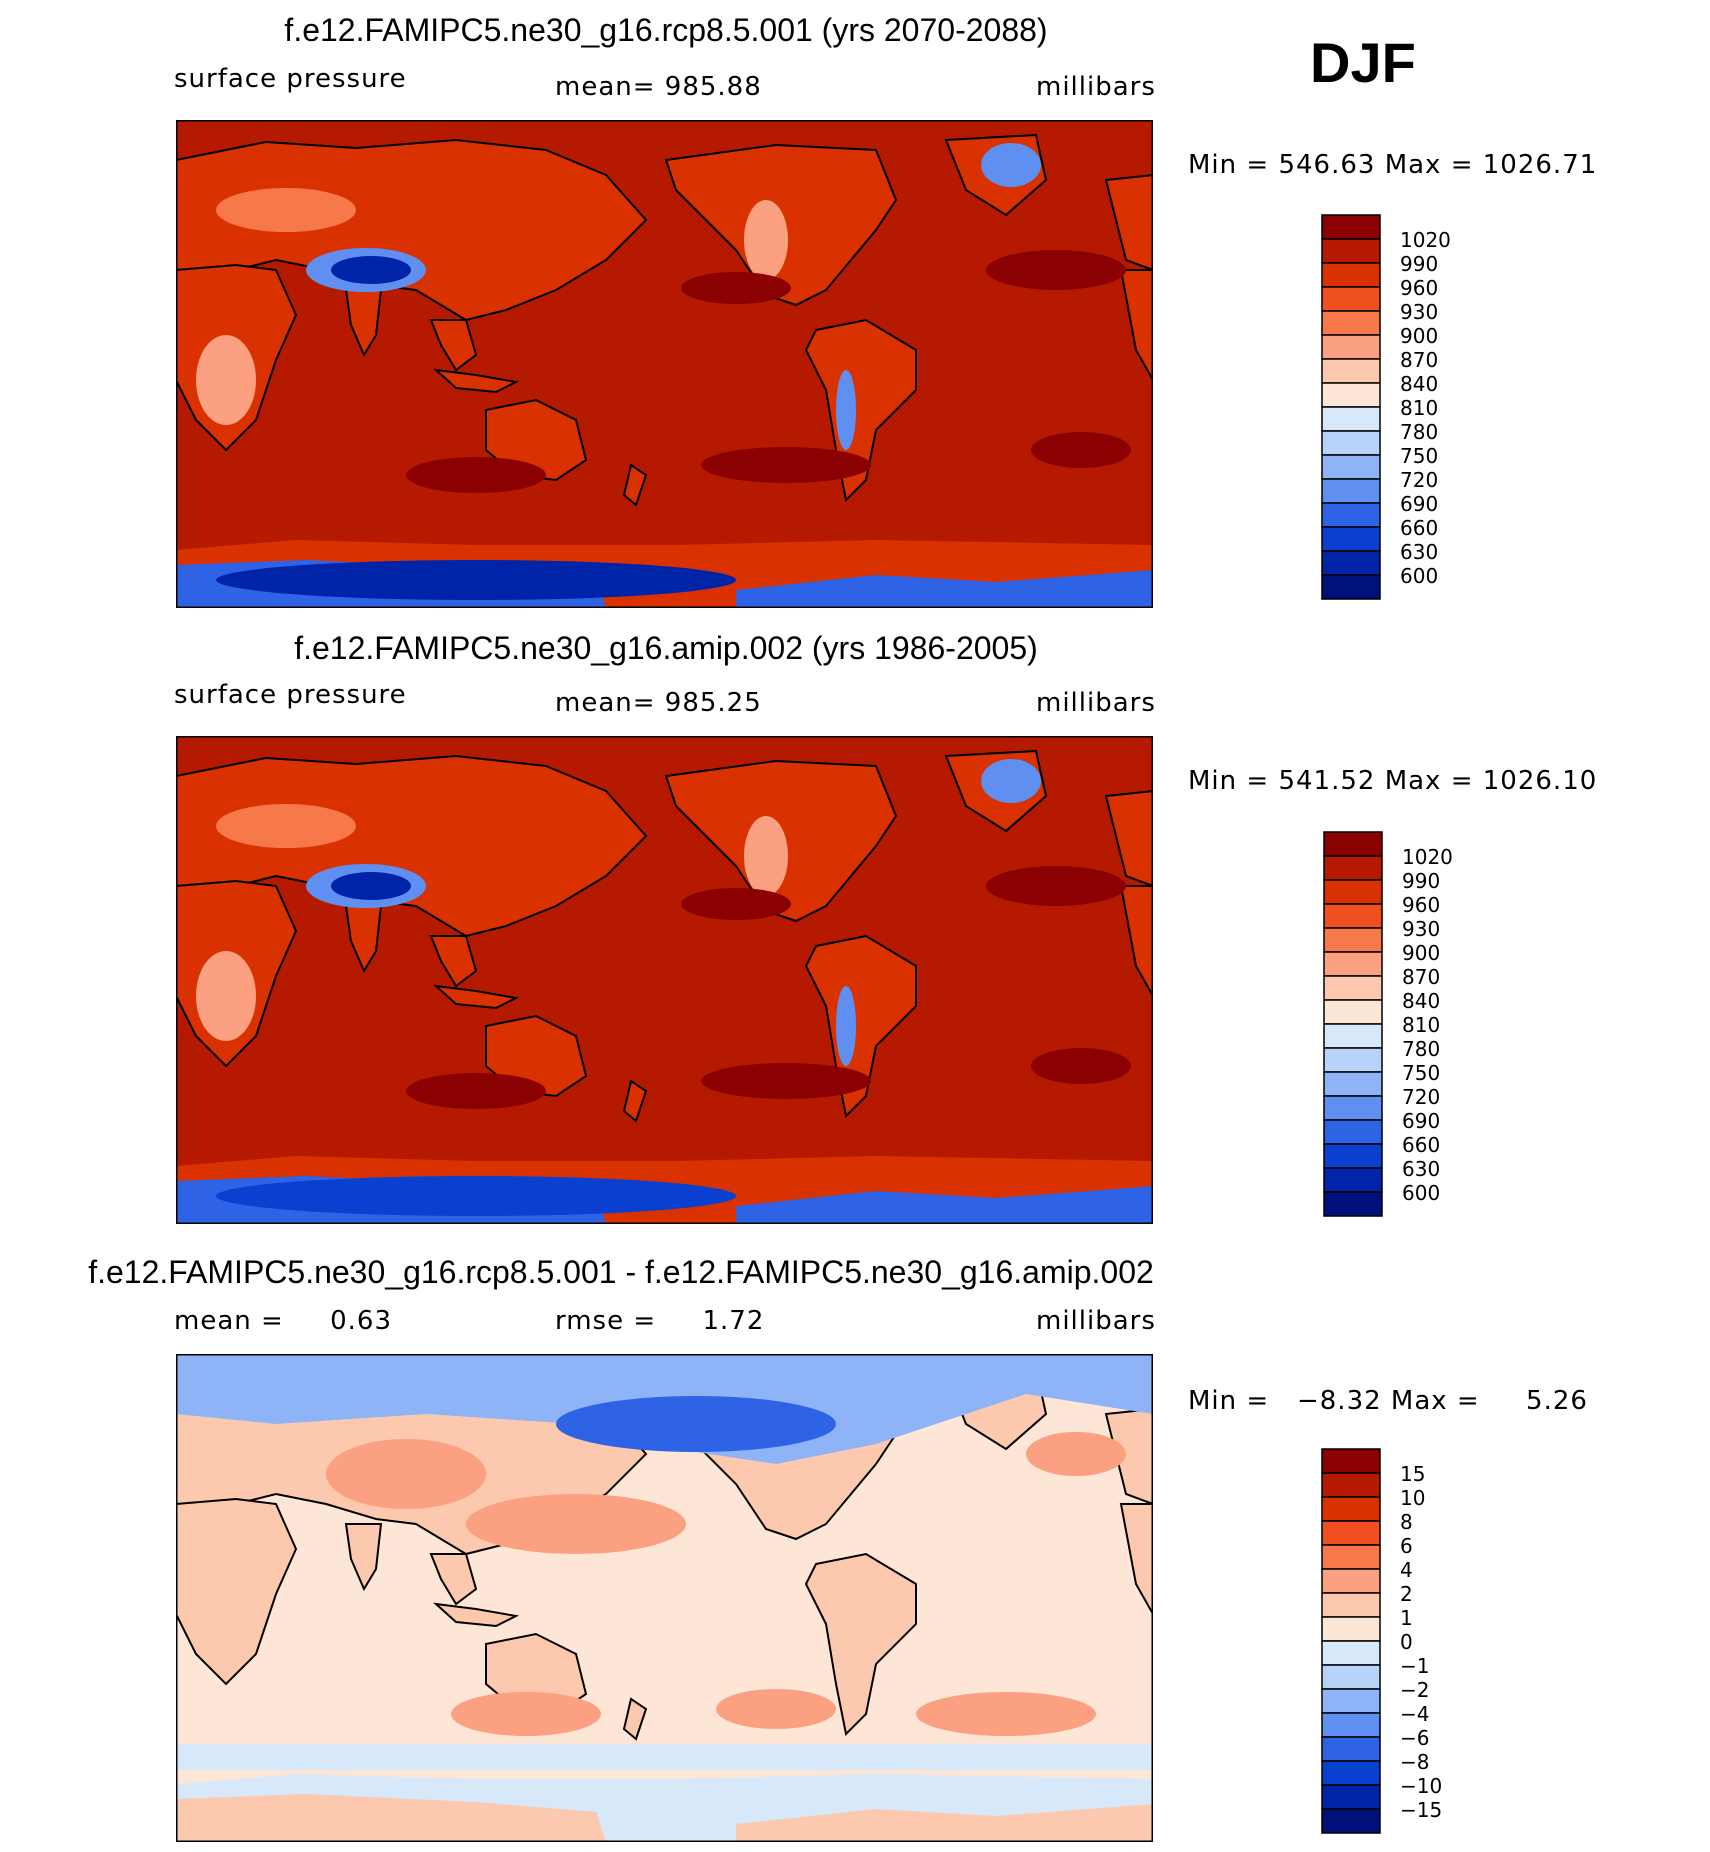 This screenshot has height=1852, width=1710. Describe the element at coordinates (1414, 1762) in the screenshot. I see `colorbar-tick-label: −8` at that location.